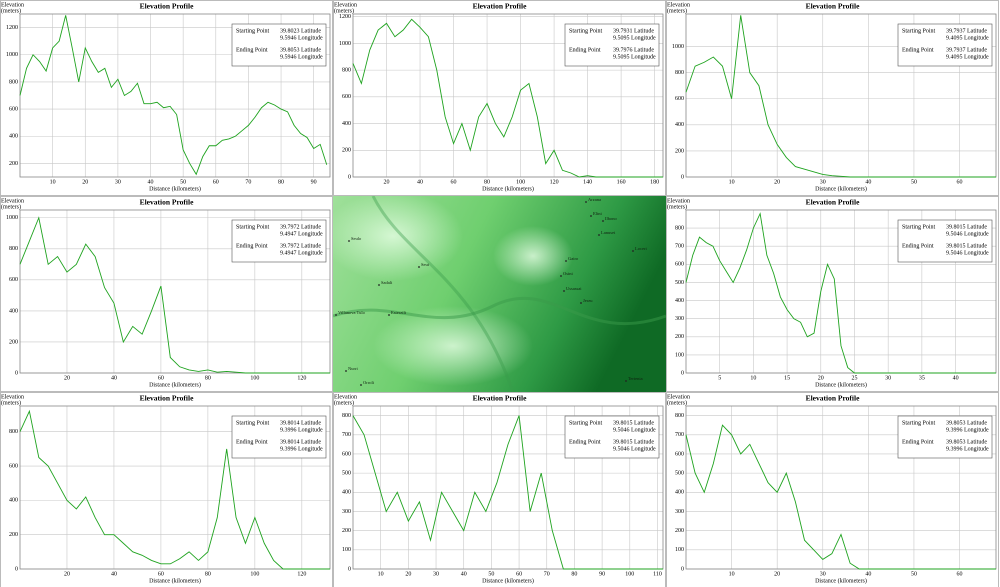  I want to click on map-town-label: Tertenia, so click(635, 378).